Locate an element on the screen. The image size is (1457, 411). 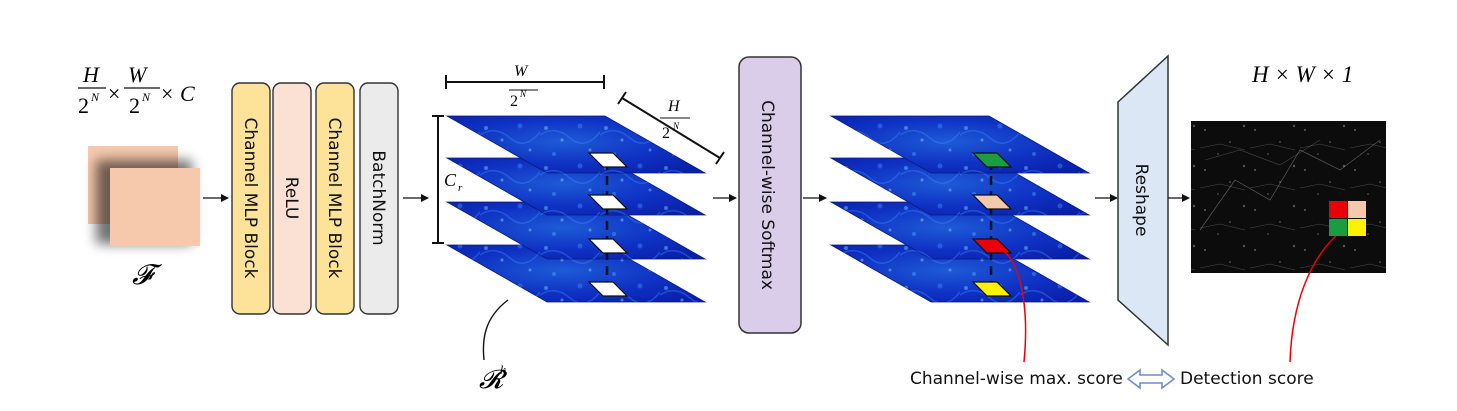
height-dim-tick-top is located at coordinates (622, 98).